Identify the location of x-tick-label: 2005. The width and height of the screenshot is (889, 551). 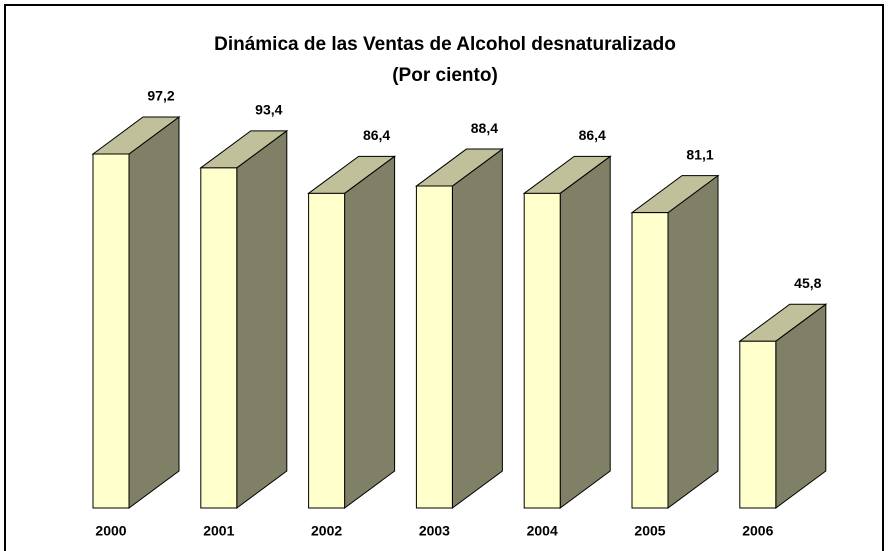
(649, 531).